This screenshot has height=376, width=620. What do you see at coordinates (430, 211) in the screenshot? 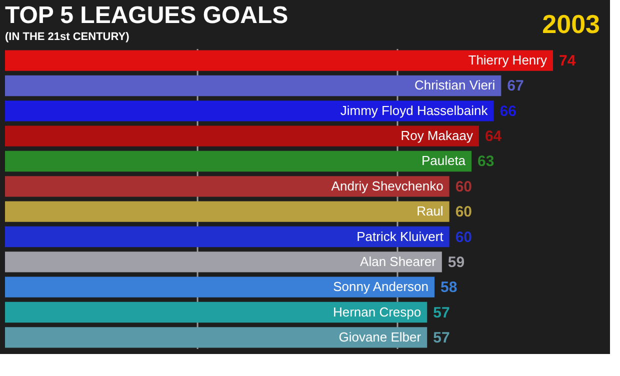
I see `y-tick-label: Raul` at bounding box center [430, 211].